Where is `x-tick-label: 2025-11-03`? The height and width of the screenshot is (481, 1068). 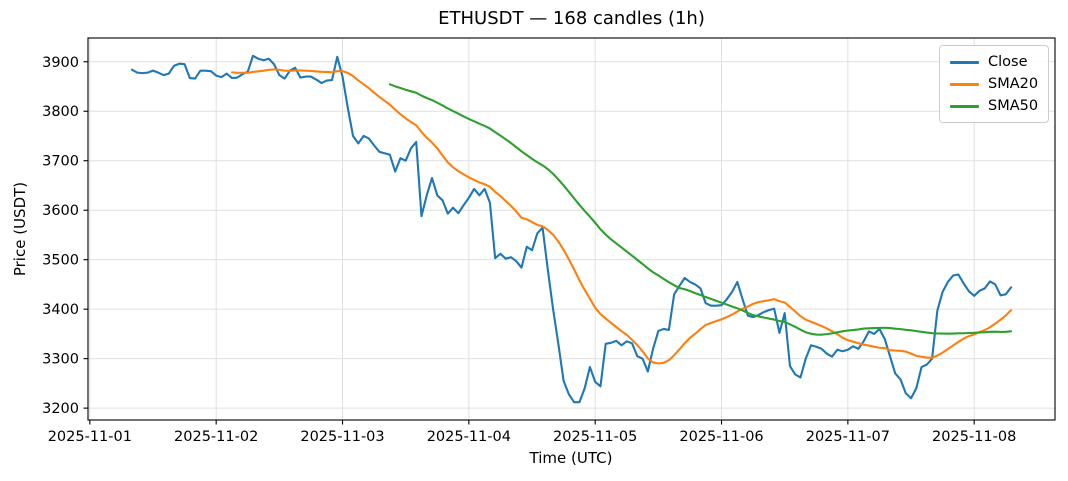
x-tick-label: 2025-11-03 is located at coordinates (342, 437).